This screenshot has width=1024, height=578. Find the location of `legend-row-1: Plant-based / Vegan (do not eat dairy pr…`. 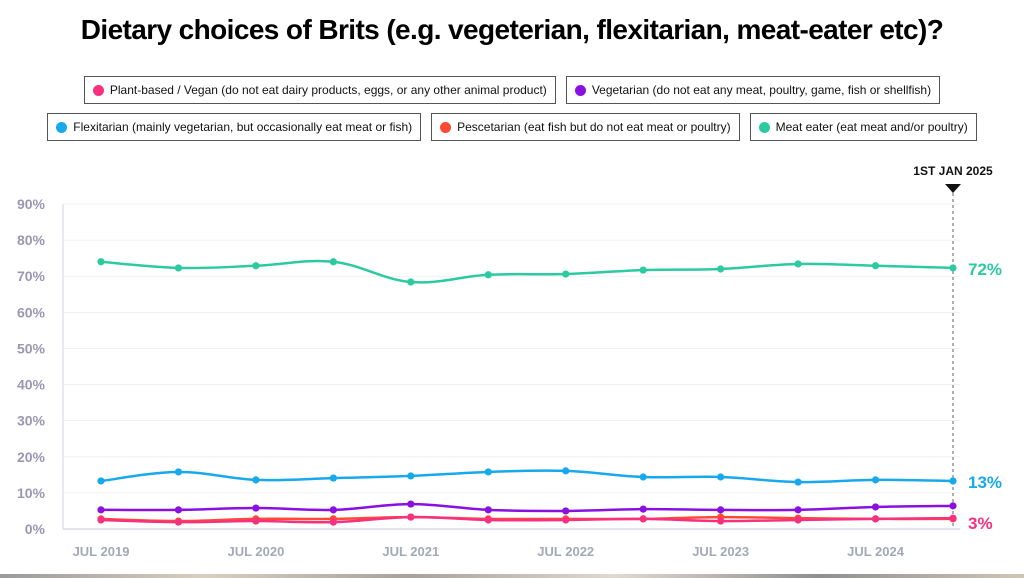

legend-row-1: Plant-based / Vegan (do not eat dairy pr… is located at coordinates (512, 90).